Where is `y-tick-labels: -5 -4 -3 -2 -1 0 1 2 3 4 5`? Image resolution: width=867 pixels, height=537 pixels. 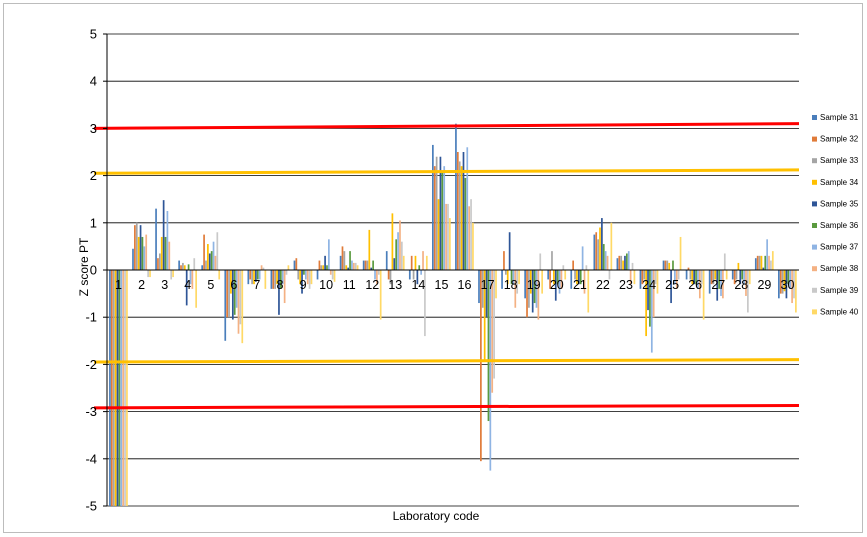
y-tick-labels: -5 -4 -3 -2 -1 0 1 2 3 4 5 is located at coordinates (91, 270).